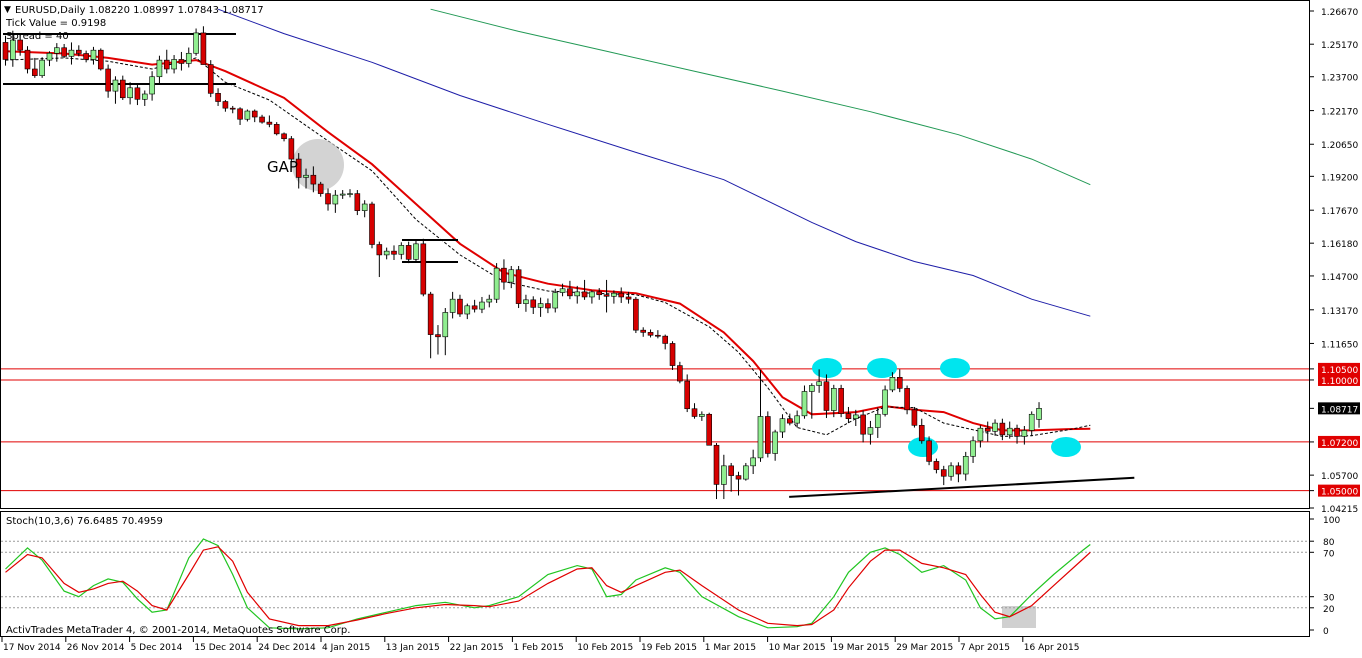  What do you see at coordinates (1339, 371) in the screenshot?
I see `price-label: 1.10500` at bounding box center [1339, 371].